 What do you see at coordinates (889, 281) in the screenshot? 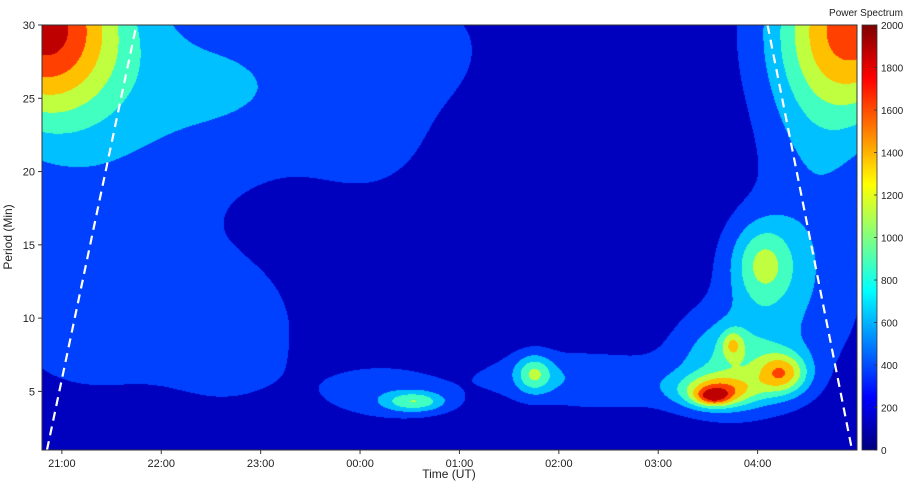
I see `colorbar-tick-label: 800` at bounding box center [889, 281].